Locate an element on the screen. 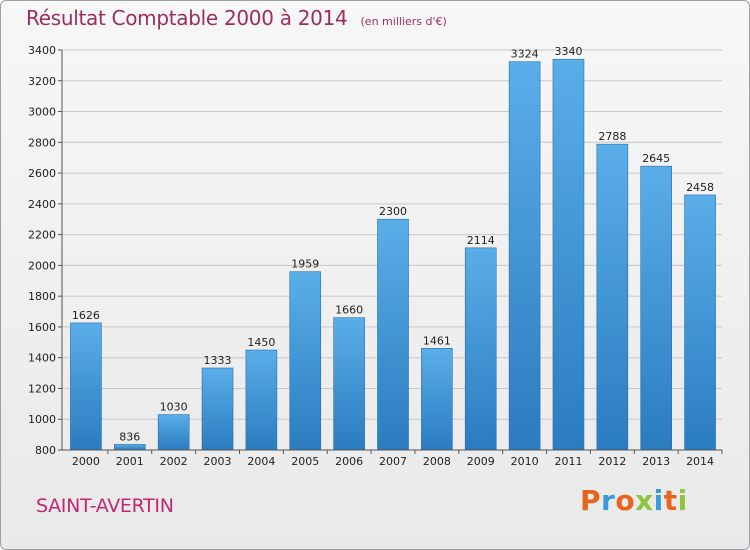 Image resolution: width=750 pixels, height=550 pixels. x-tick-label: 2007 is located at coordinates (393, 461).